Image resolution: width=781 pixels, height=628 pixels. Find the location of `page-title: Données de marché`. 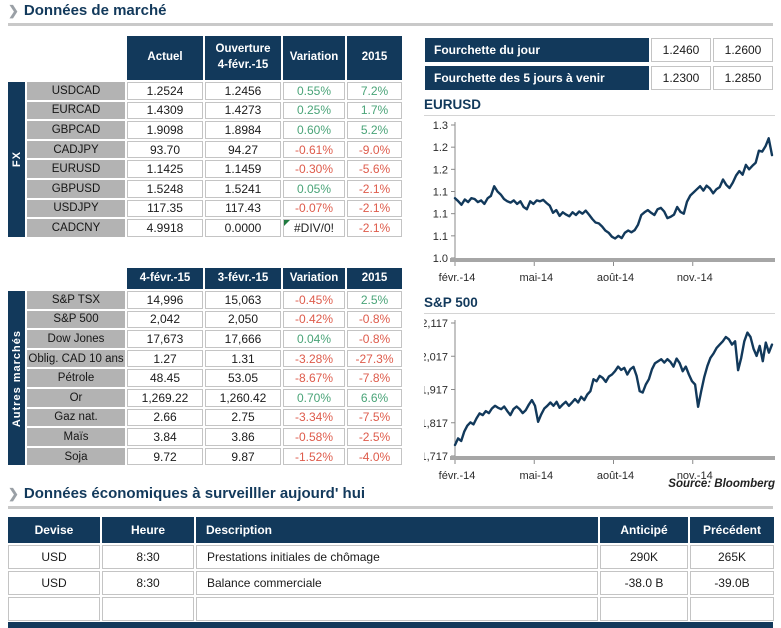

page-title: Données de marché is located at coordinates (95, 10).